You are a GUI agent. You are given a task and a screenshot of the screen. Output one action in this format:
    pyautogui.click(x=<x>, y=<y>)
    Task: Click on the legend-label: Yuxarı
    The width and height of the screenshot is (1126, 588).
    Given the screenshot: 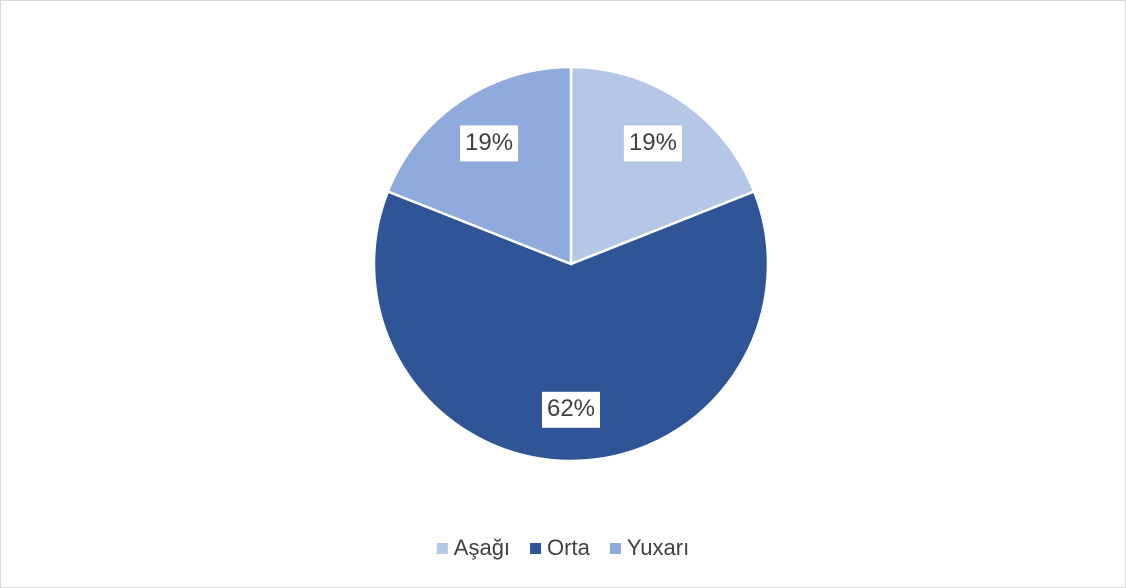 What is the action you would take?
    pyautogui.click(x=658, y=547)
    